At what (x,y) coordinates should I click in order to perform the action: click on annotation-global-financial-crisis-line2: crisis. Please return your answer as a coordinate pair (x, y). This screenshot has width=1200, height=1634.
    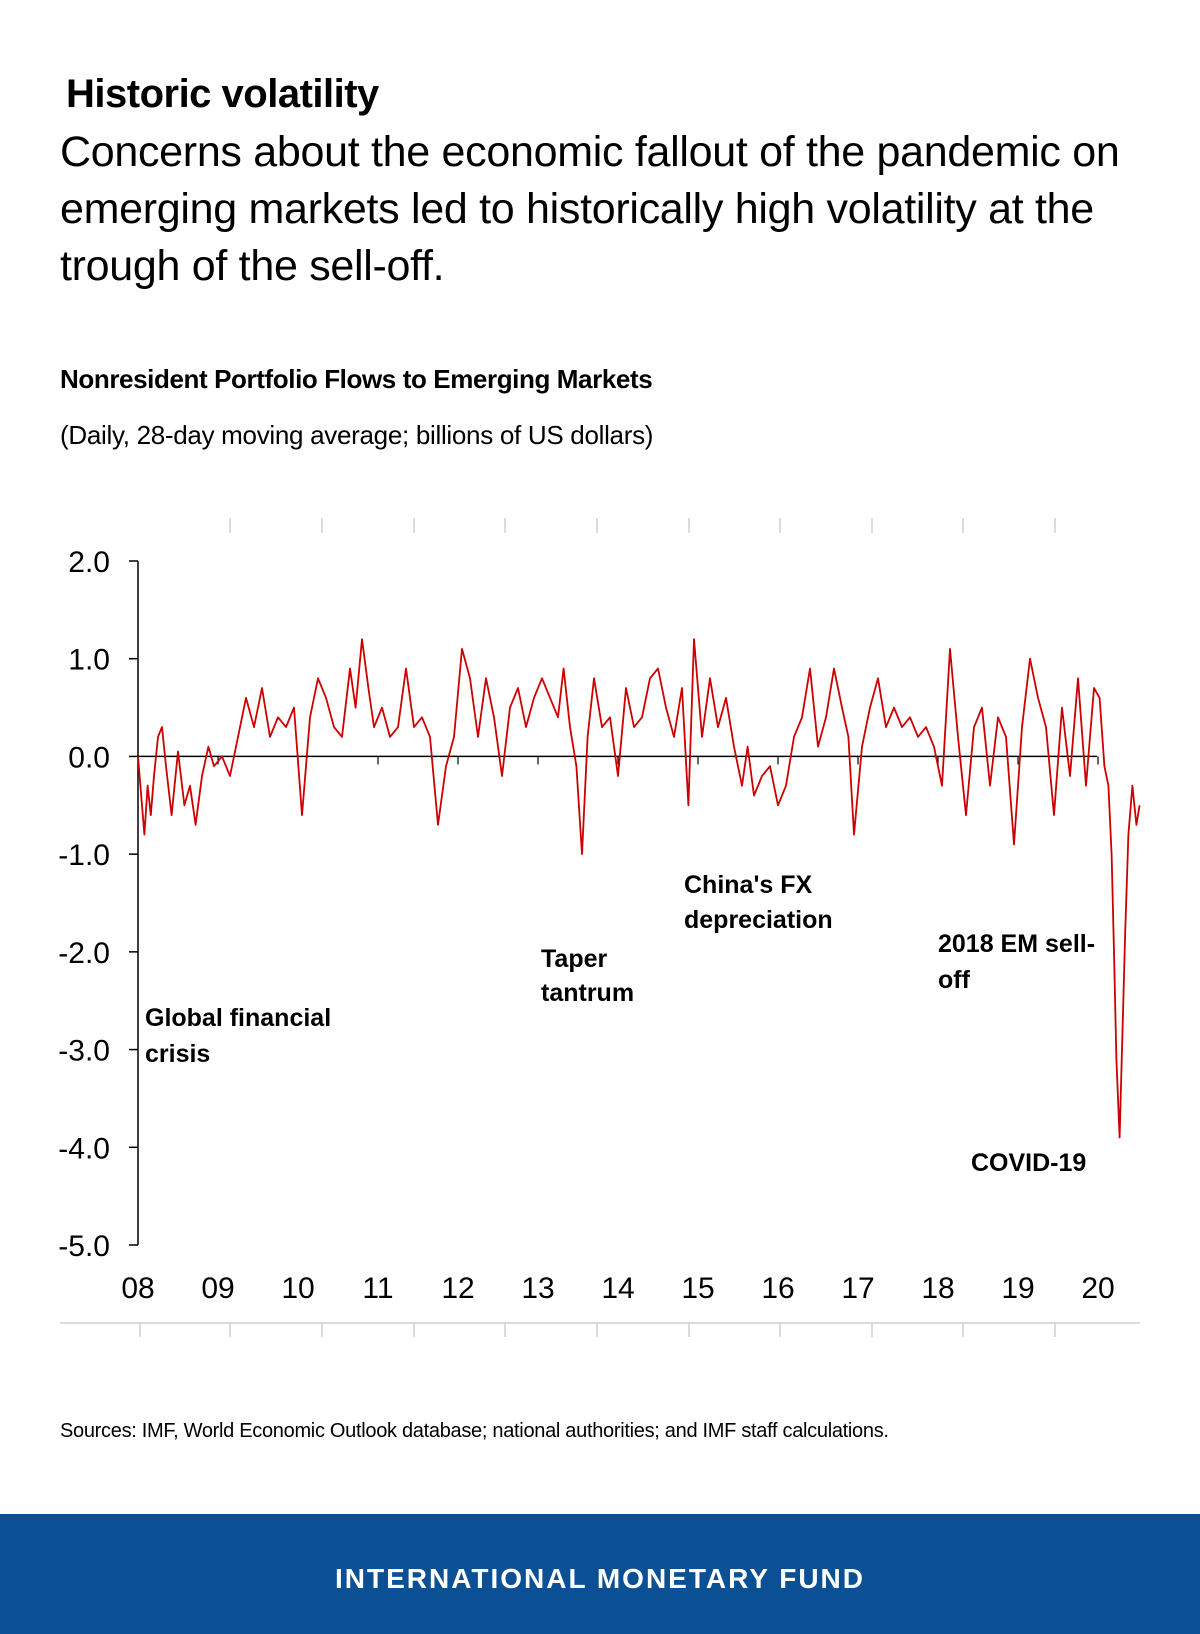
    Looking at the image, I should click on (177, 1054).